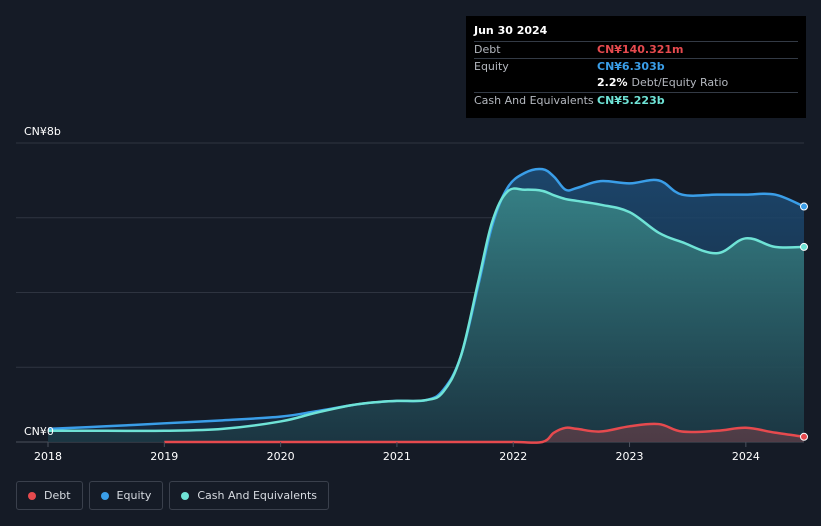 Image resolution: width=821 pixels, height=526 pixels. I want to click on y-tick-label-zero: CN¥0, so click(39, 431).